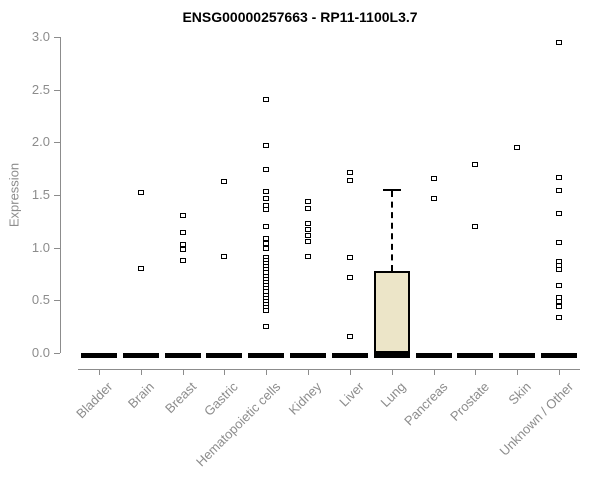  I want to click on y-tick-label: 1.0, so click(40, 247).